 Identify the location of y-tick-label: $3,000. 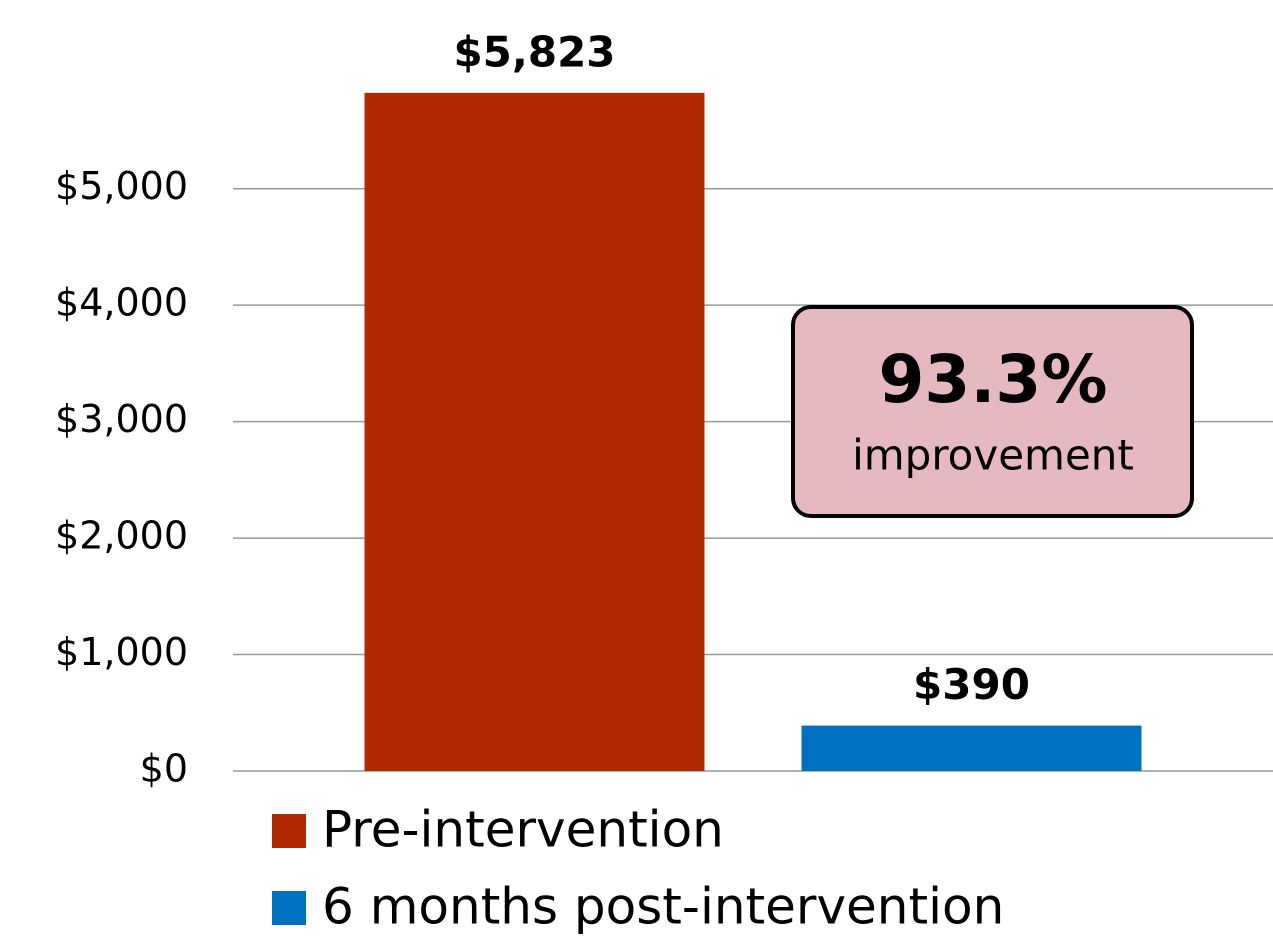
(121, 419).